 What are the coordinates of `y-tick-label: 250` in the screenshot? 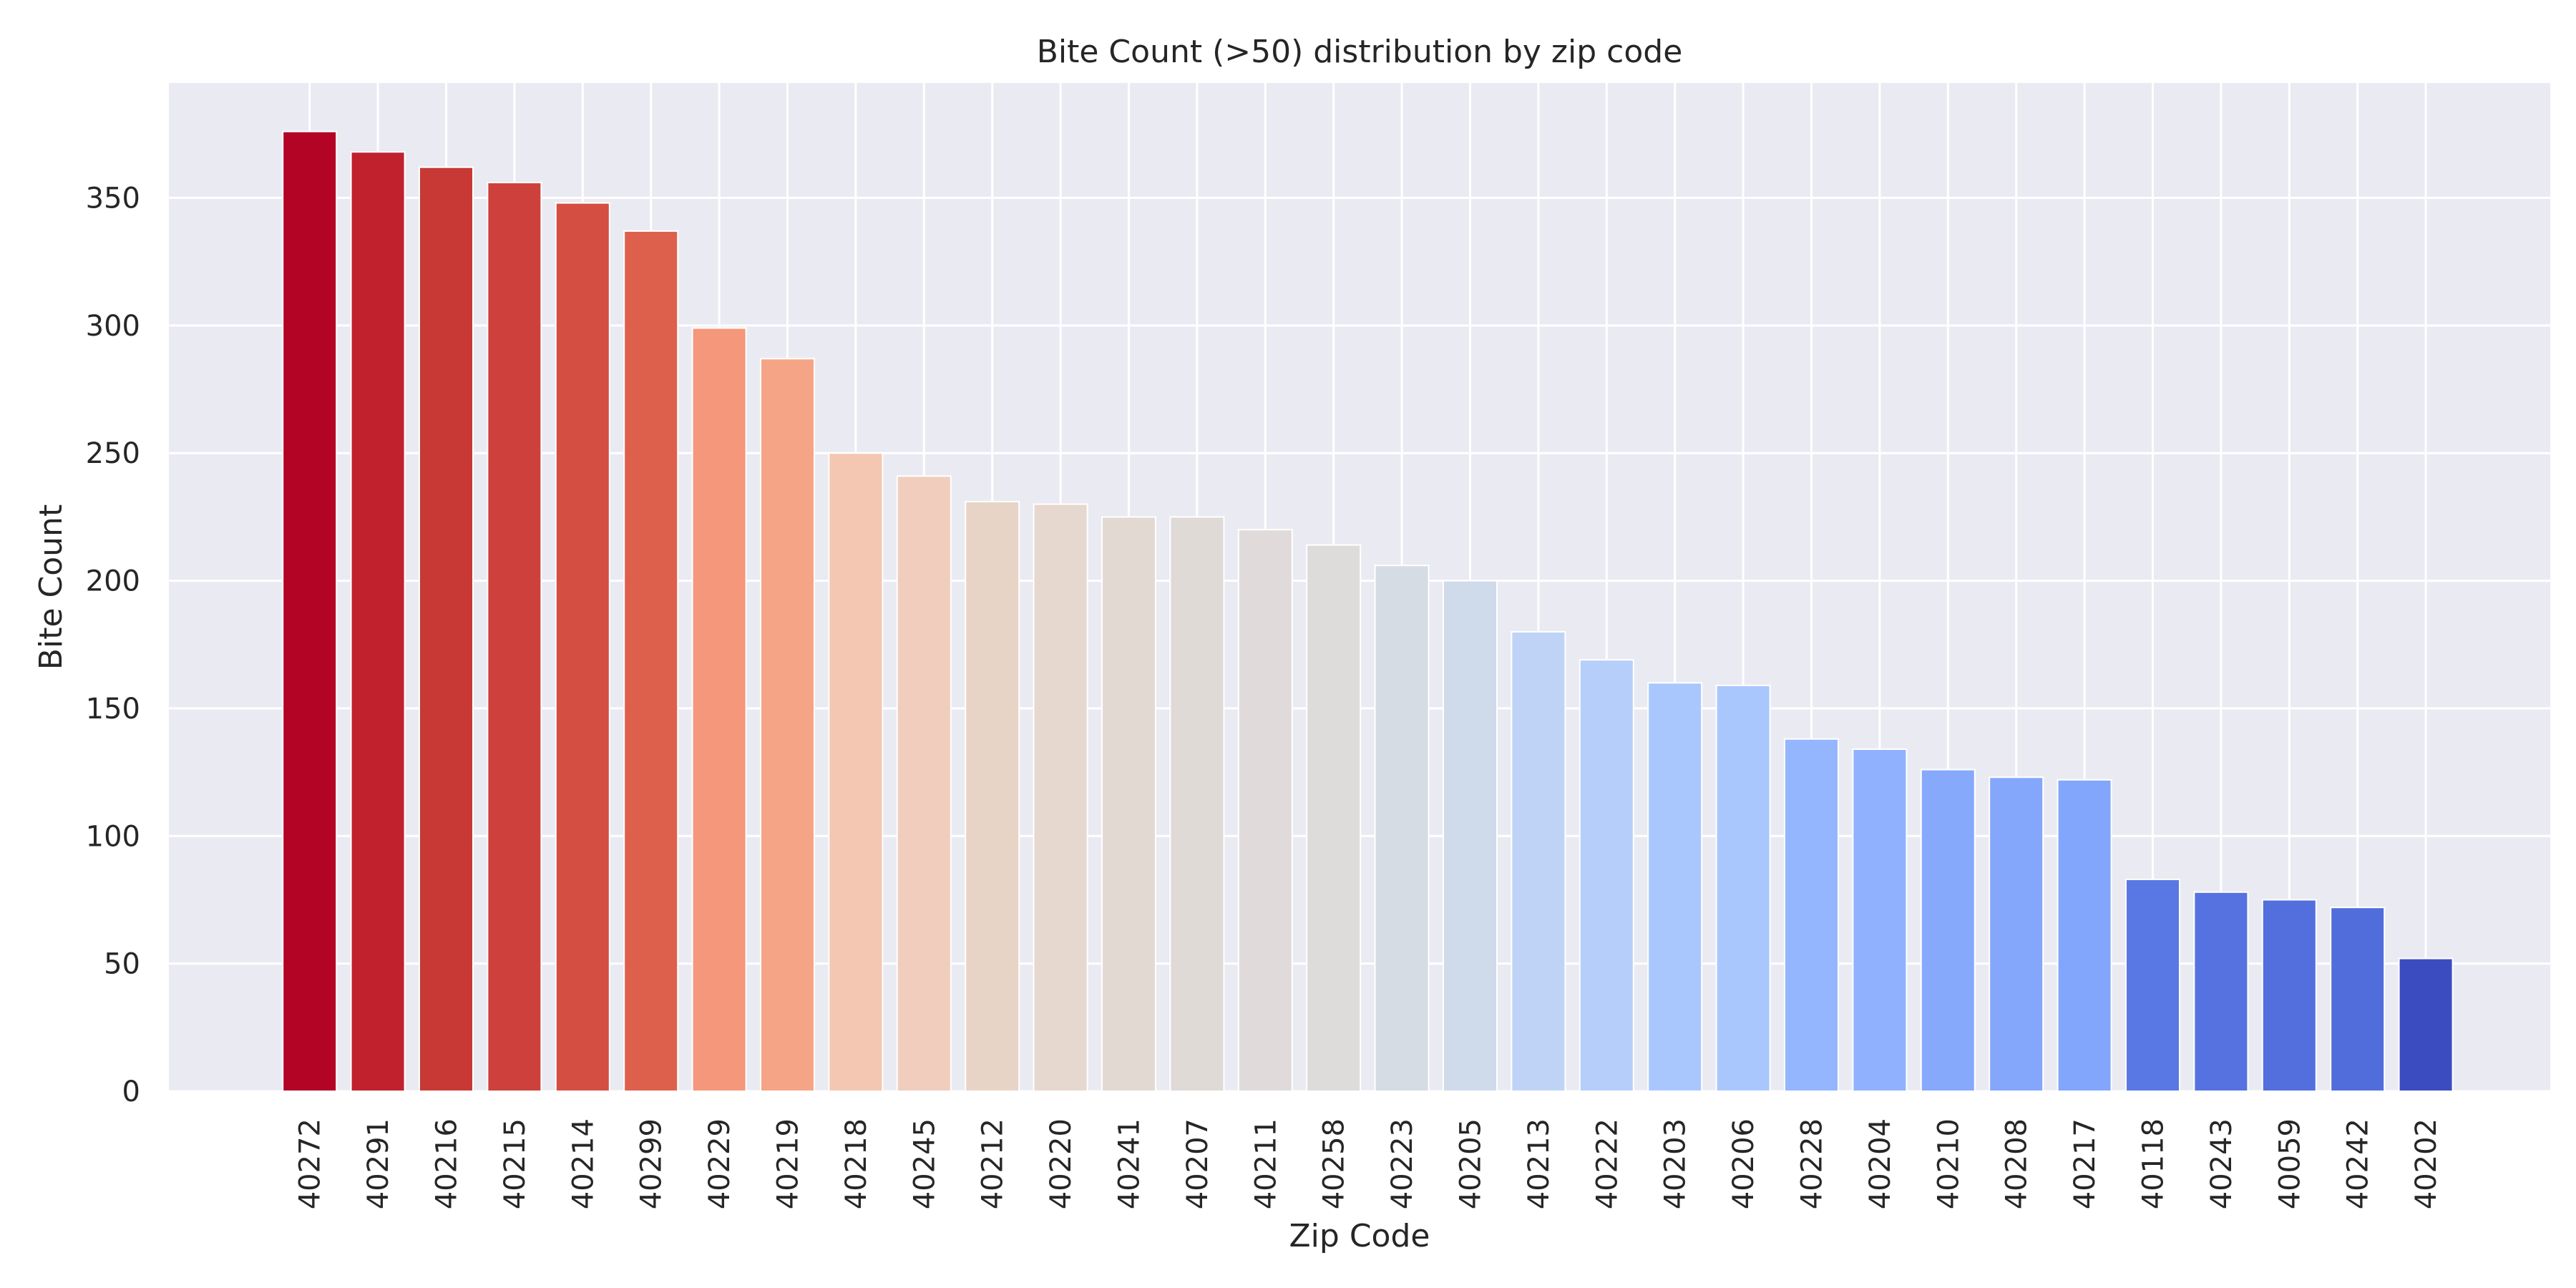 It's located at (113, 453).